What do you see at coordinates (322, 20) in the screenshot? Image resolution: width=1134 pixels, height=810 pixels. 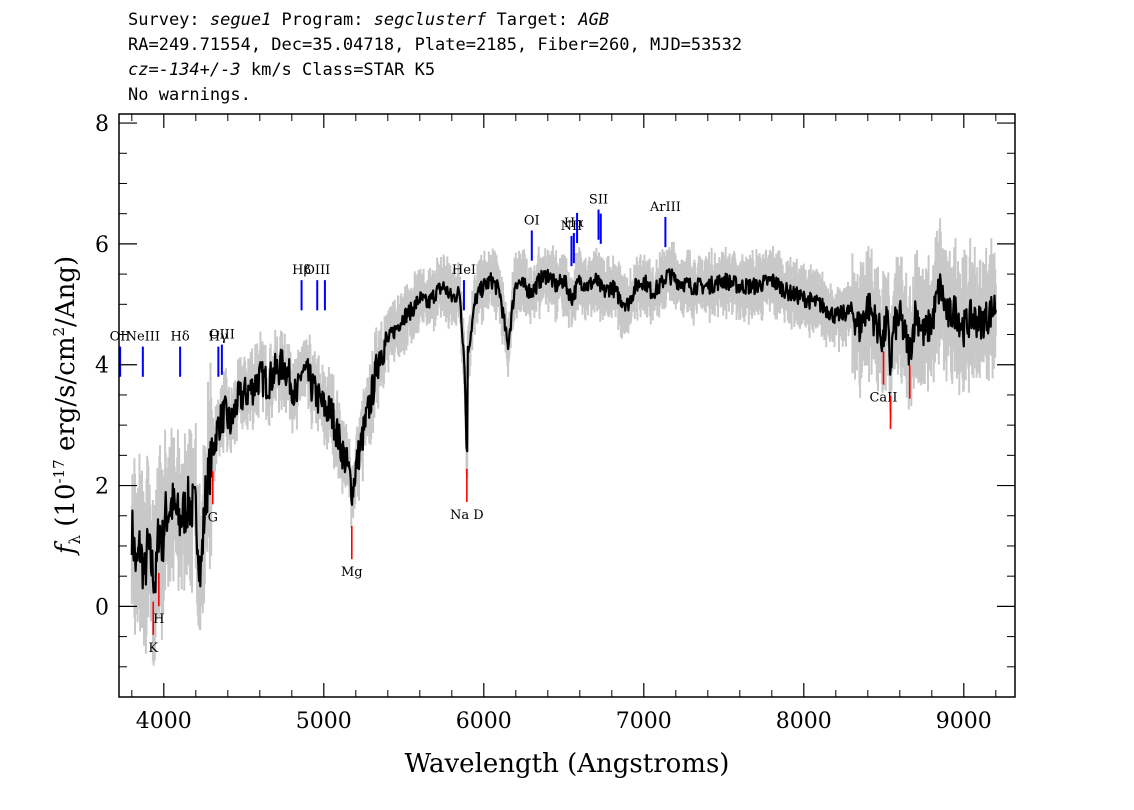 I see `program-label: Program:` at bounding box center [322, 20].